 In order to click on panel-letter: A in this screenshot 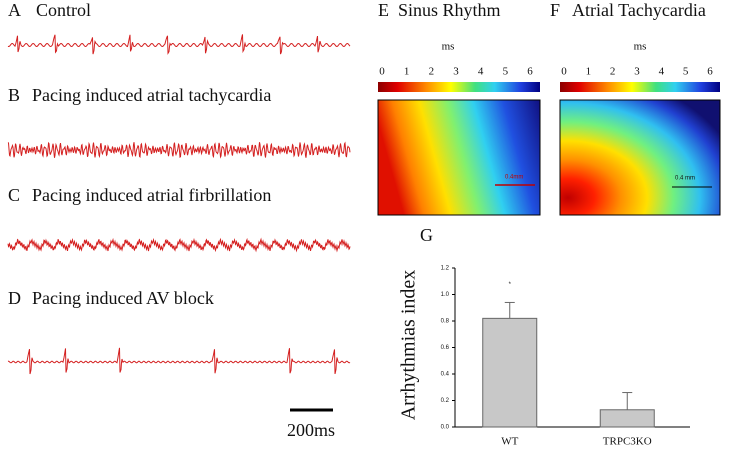, I will do `click(14, 10)`.